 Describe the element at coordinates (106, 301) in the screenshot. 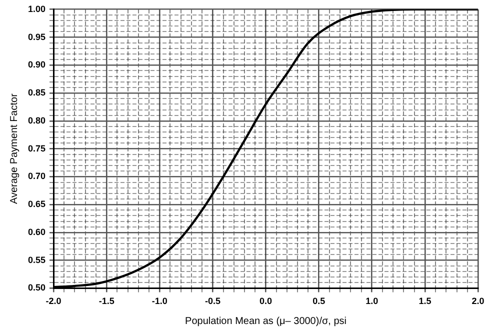

I see `x-tick-label: -1.5` at that location.